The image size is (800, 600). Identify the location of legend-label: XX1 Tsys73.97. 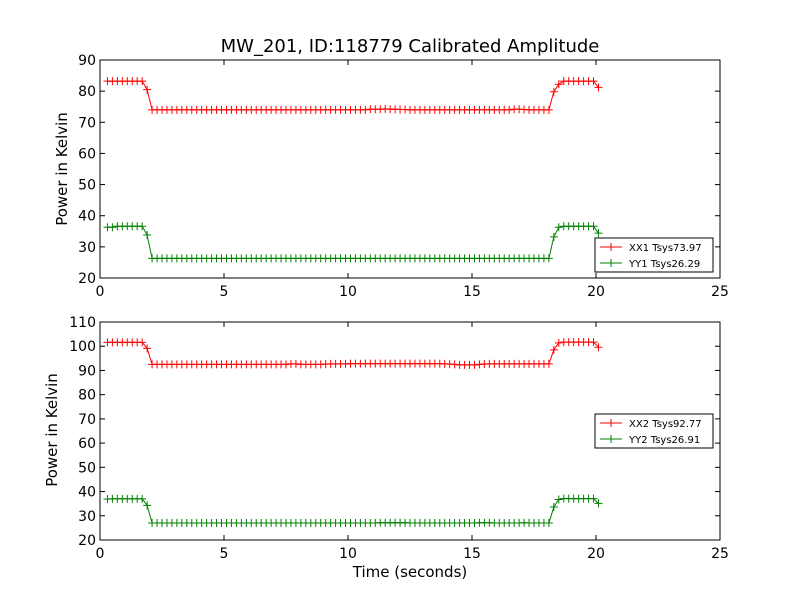
(665, 248).